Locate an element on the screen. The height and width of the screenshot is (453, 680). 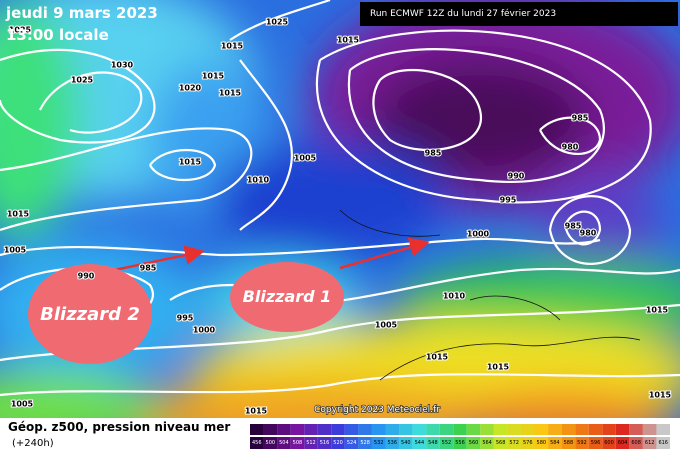
scale-label: 612 is located at coordinates (650, 443).